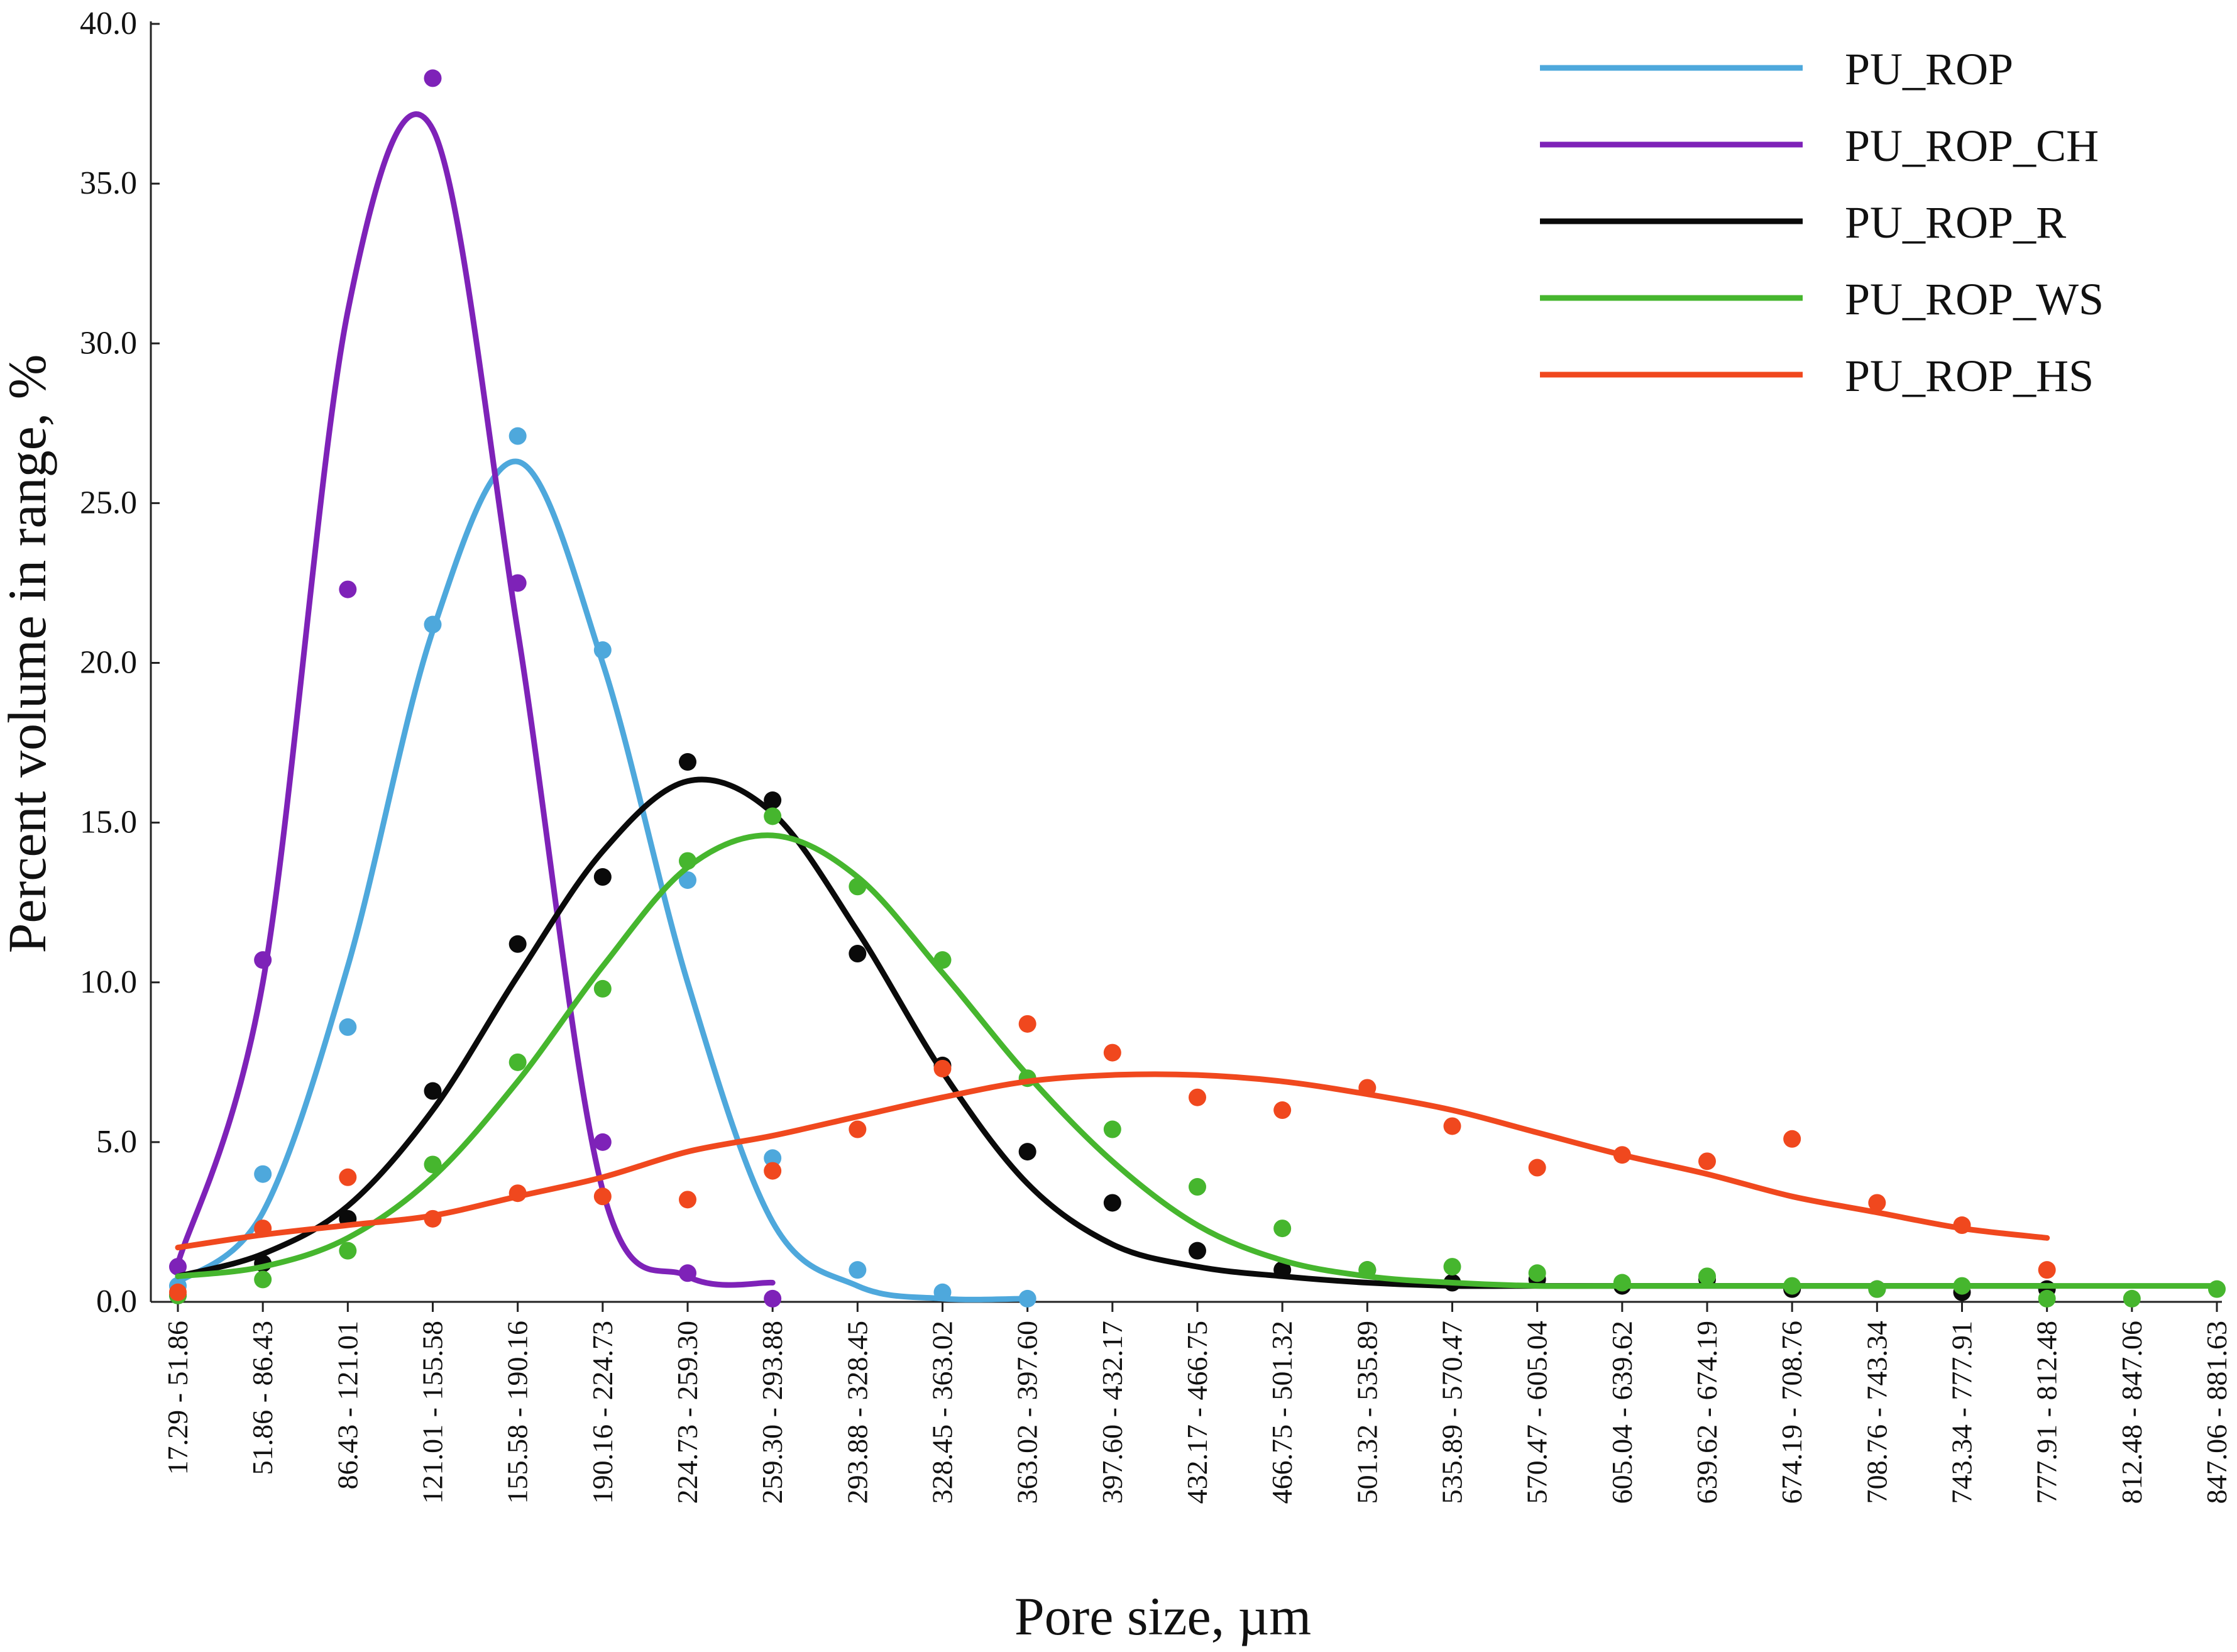  I want to click on legend-label-pu-rop: PU_ROP, so click(1929, 69).